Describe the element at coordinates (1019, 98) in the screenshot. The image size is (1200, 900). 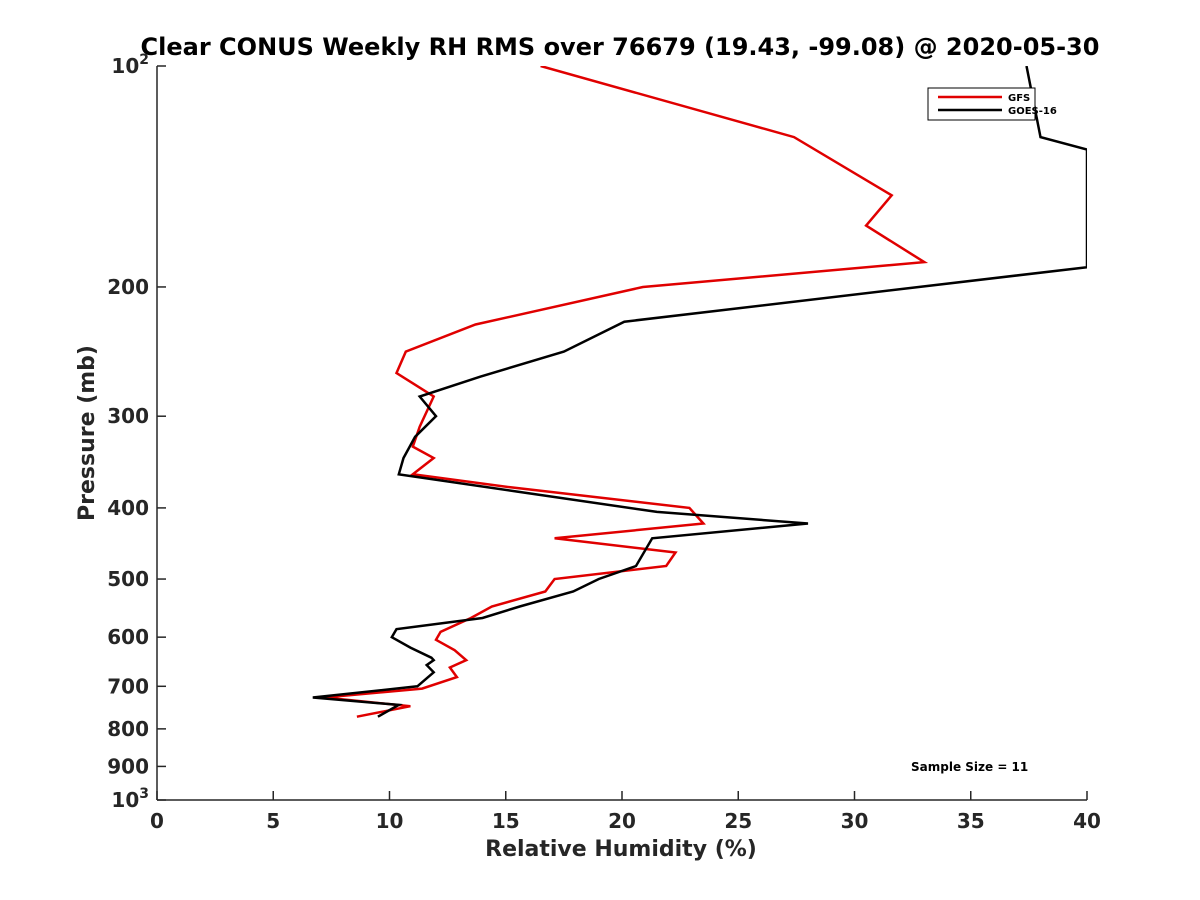
I see `legend-label: GFS` at that location.